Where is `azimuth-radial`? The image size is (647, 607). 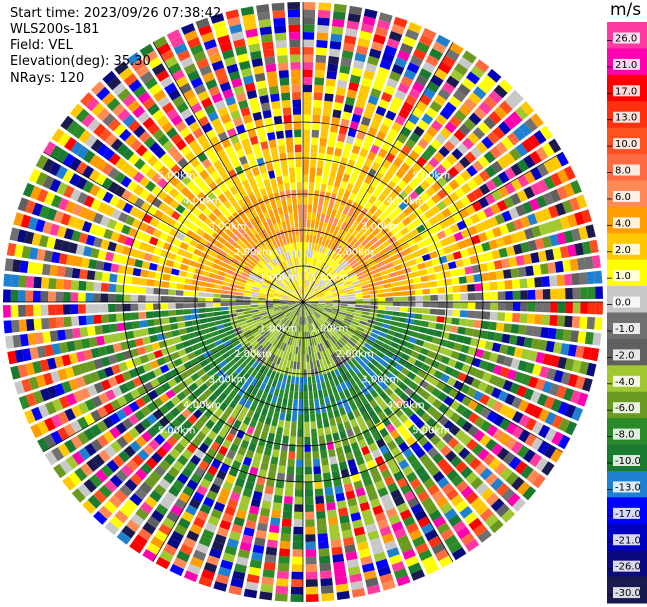
azimuth-radial is located at coordinates (228, 431).